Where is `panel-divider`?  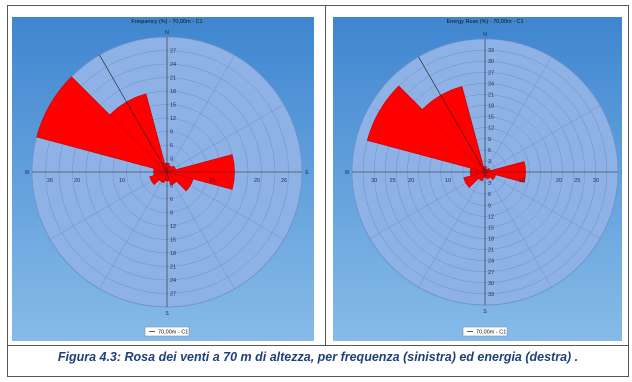
panel-divider is located at coordinates (325, 175).